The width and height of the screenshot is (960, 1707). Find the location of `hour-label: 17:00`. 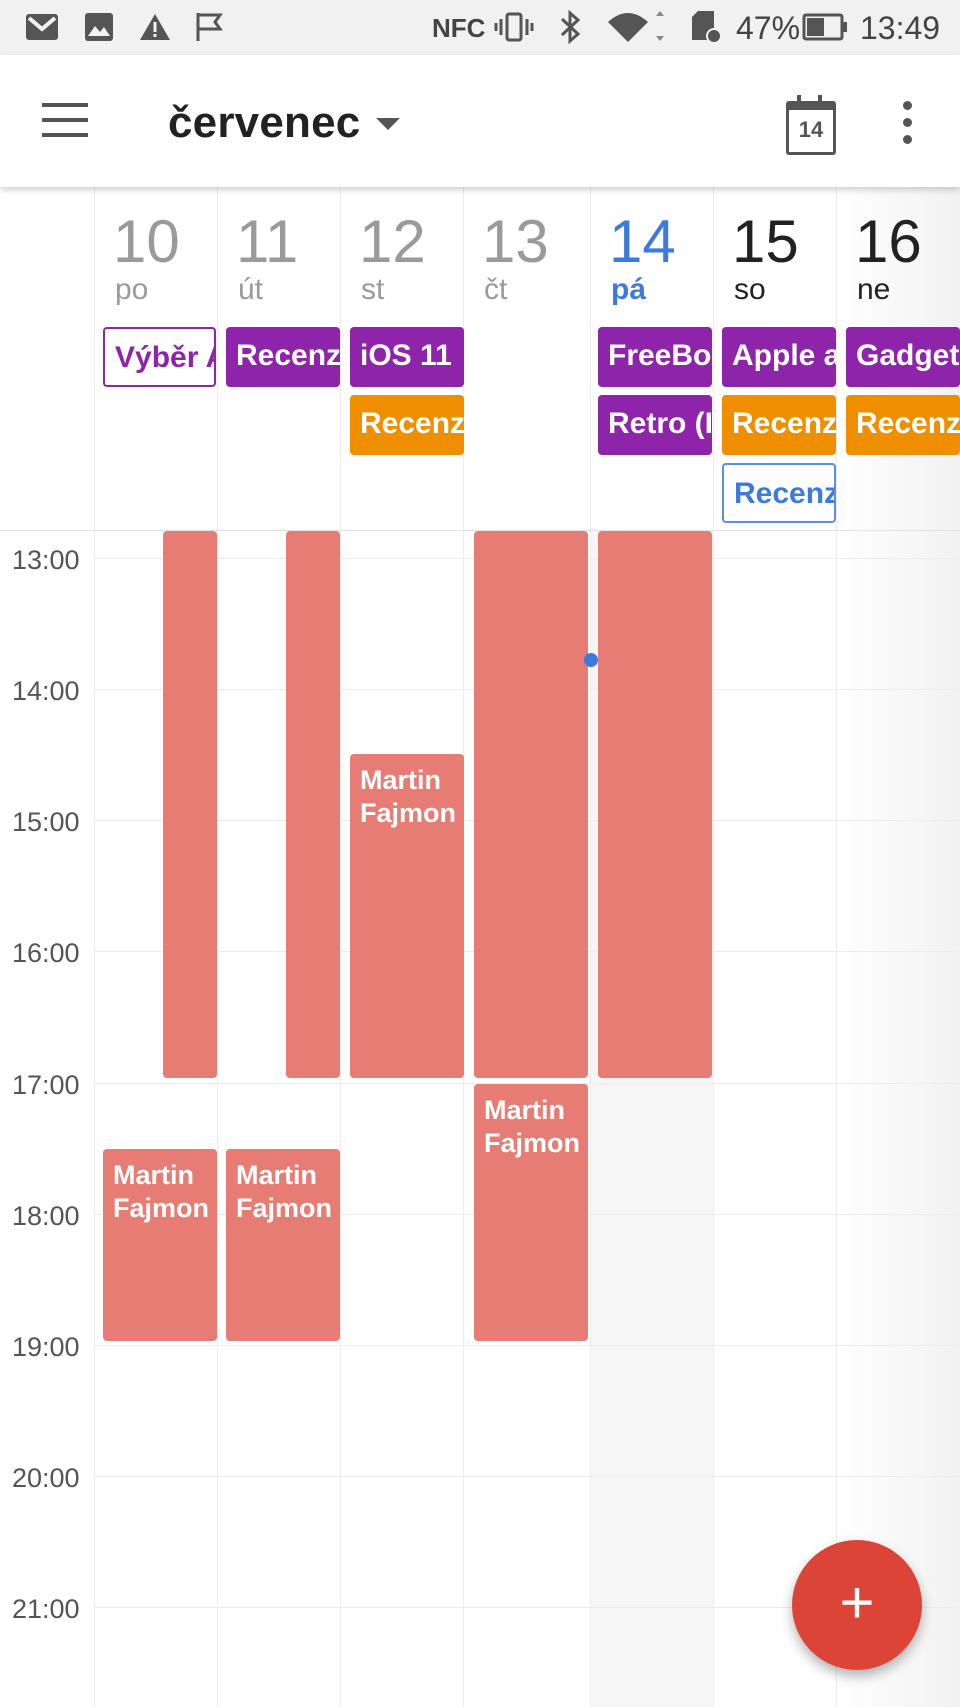

hour-label: 17:00 is located at coordinates (46, 1085).